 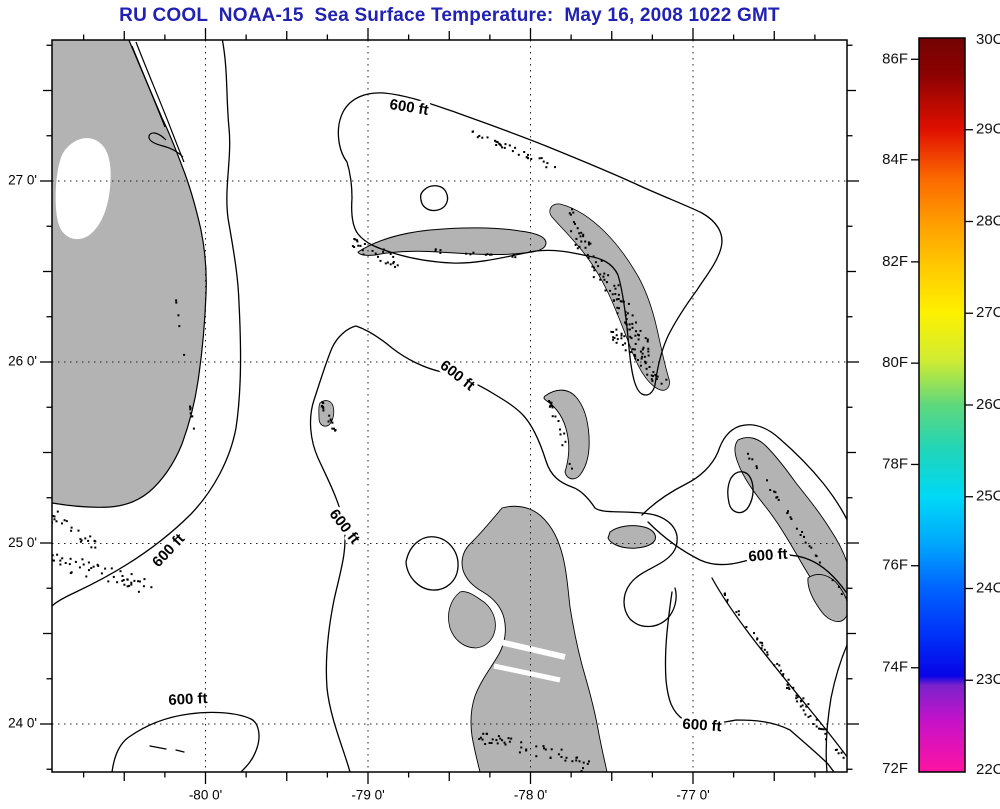 What do you see at coordinates (566, 434) in the screenshot?
I see `berry-islands` at bounding box center [566, 434].